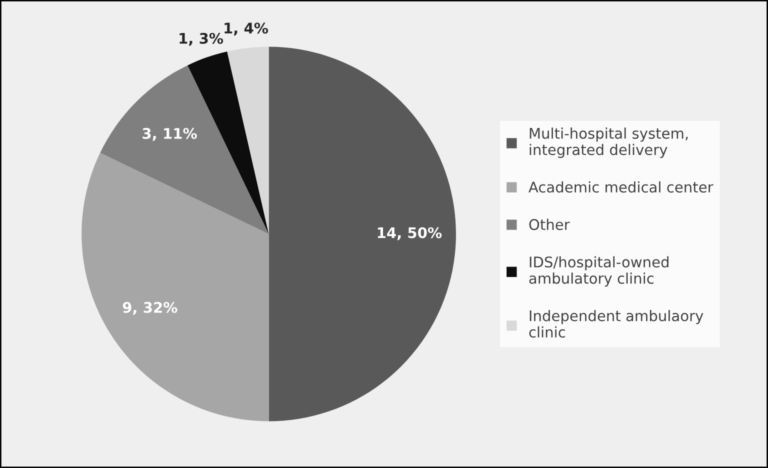  I want to click on data-label: 14, 50%, so click(410, 233).